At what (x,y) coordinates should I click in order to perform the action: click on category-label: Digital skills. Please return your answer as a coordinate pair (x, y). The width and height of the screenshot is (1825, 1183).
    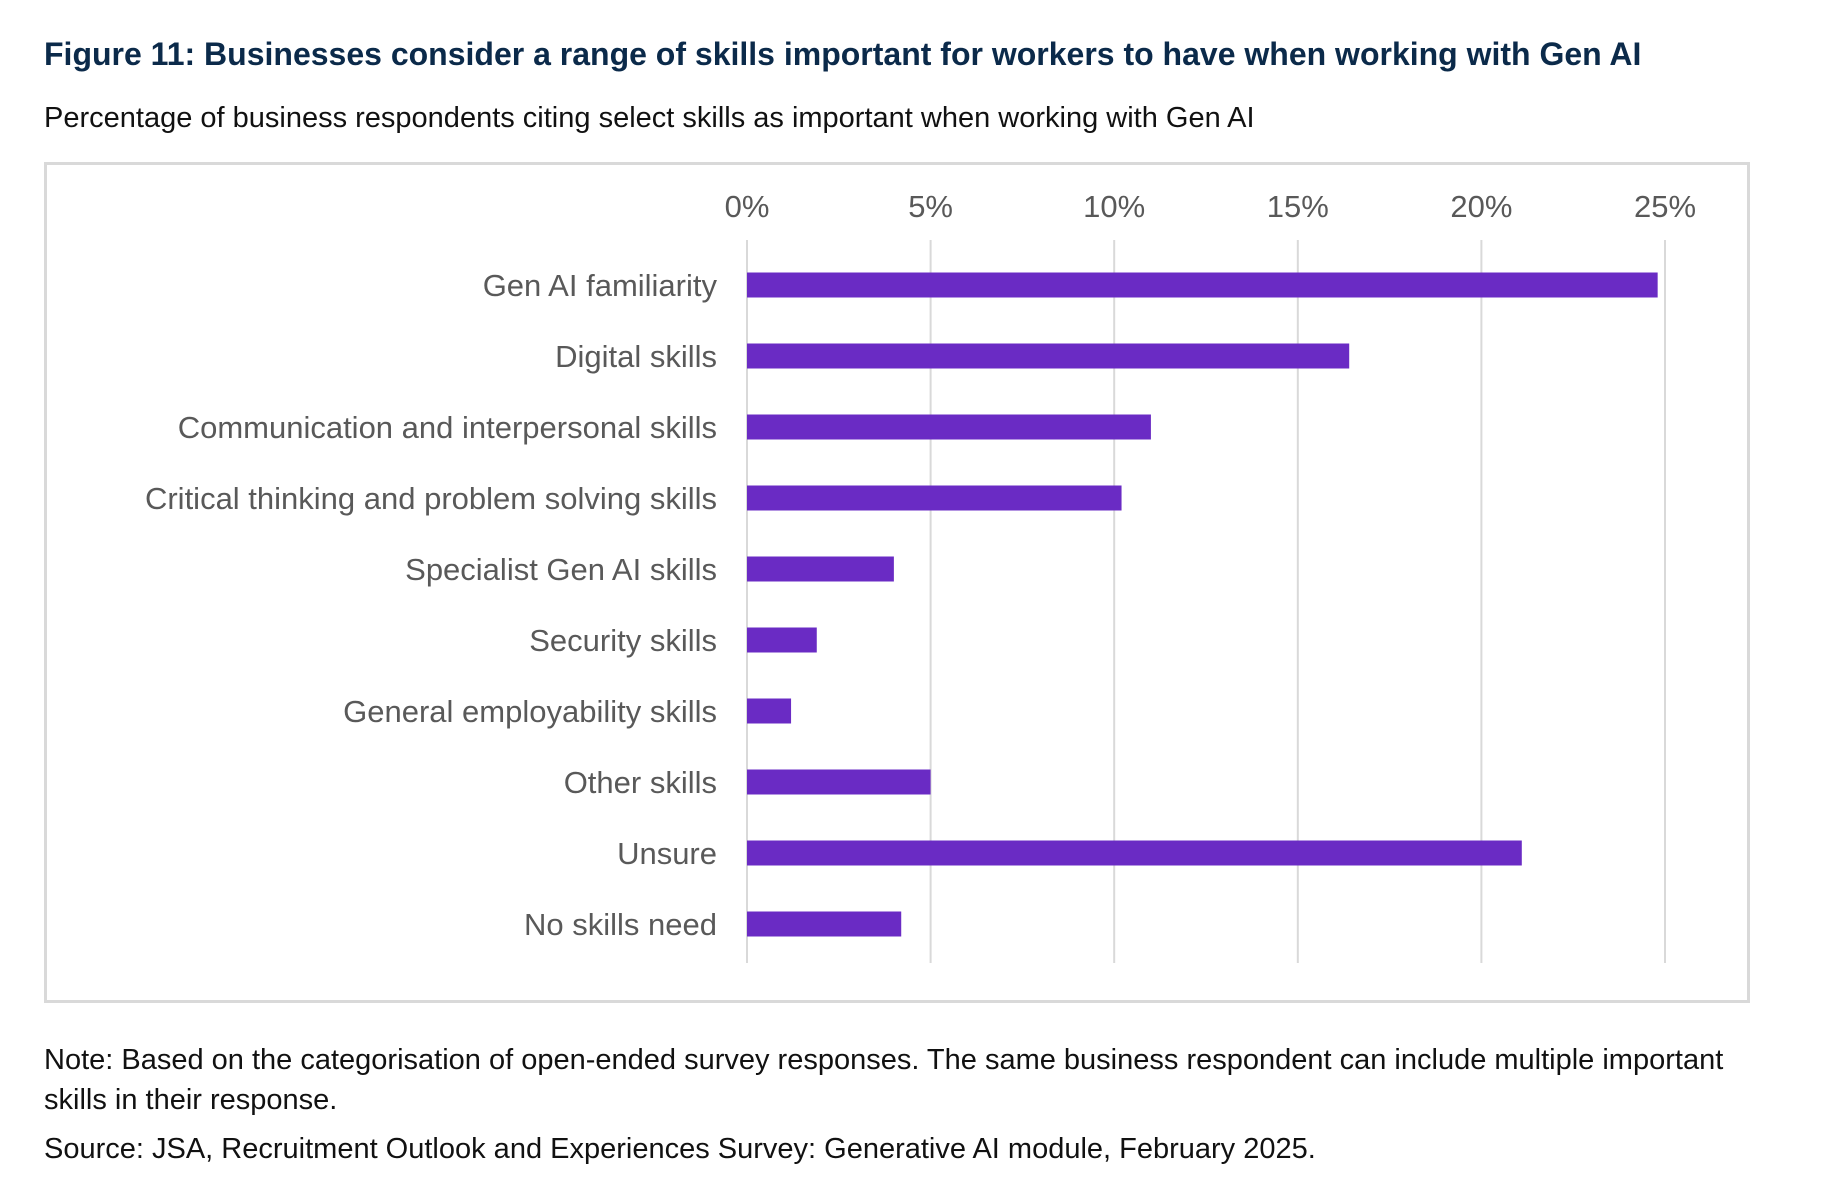
    Looking at the image, I should click on (636, 356).